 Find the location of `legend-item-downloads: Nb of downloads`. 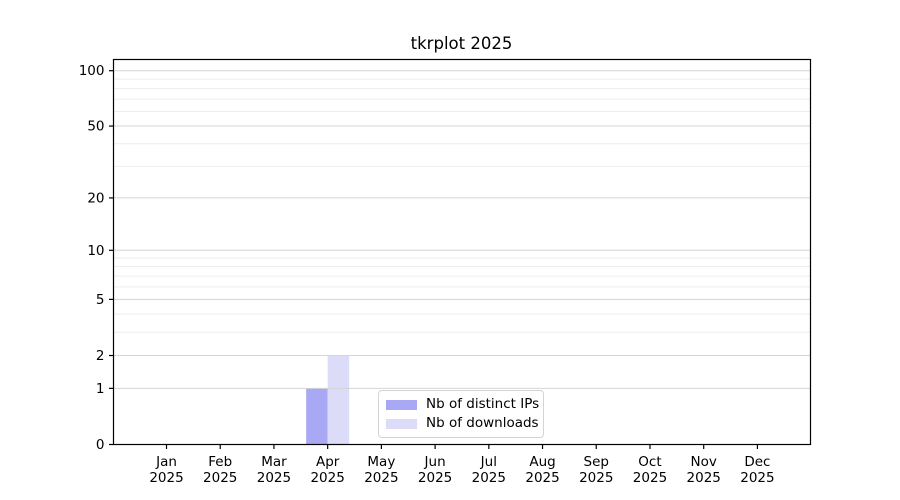

legend-item-downloads: Nb of downloads is located at coordinates (462, 423).